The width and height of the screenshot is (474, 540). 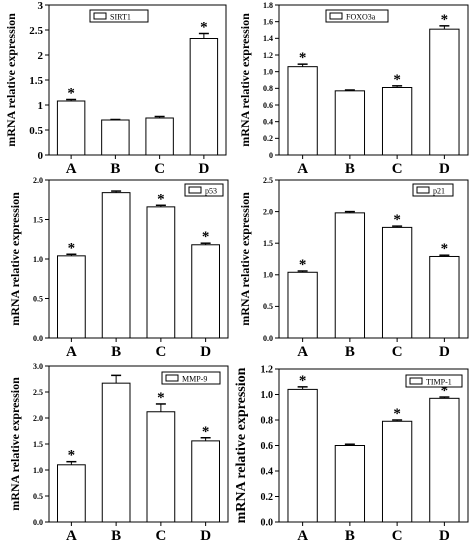 I want to click on y-tick-label: 0.4, so click(x=267, y=472).